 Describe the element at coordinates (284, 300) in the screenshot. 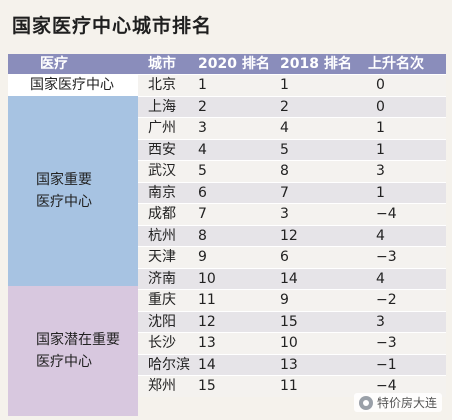

I see `cell-rank-2018: 9` at that location.